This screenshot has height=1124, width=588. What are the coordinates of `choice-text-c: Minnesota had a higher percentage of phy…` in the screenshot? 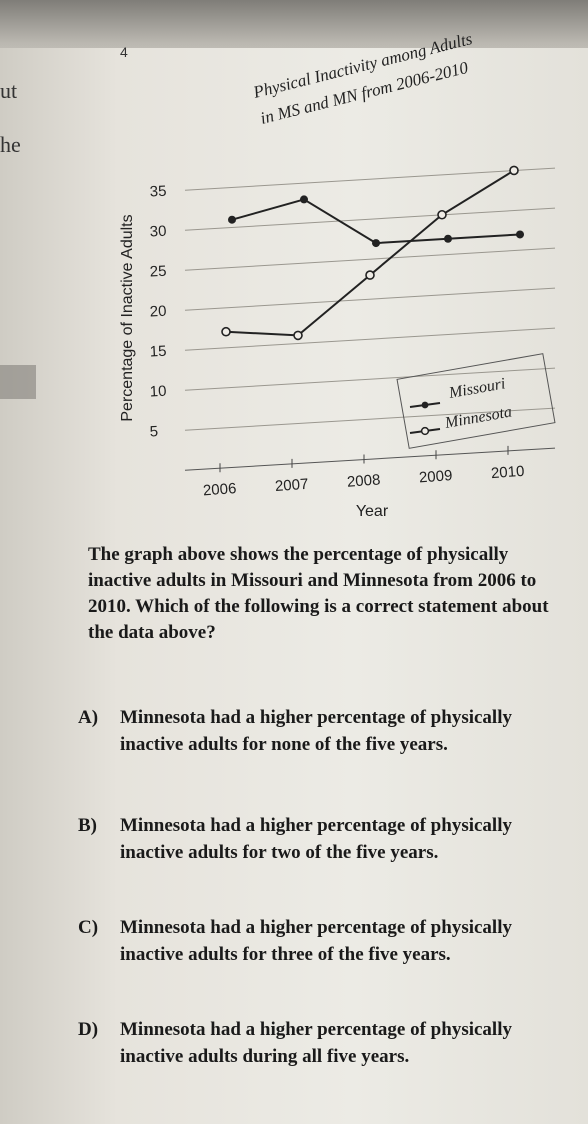 It's located at (316, 941).